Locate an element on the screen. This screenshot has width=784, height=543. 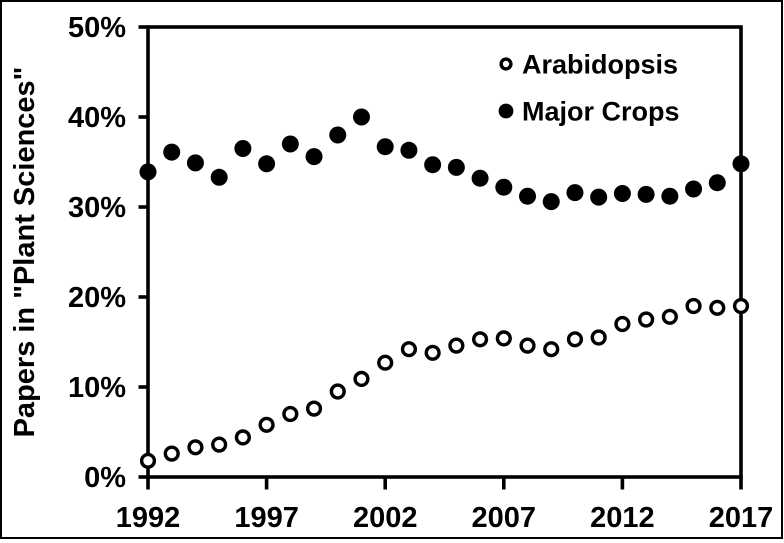
y-tick-label: 10% is located at coordinates (97, 388).